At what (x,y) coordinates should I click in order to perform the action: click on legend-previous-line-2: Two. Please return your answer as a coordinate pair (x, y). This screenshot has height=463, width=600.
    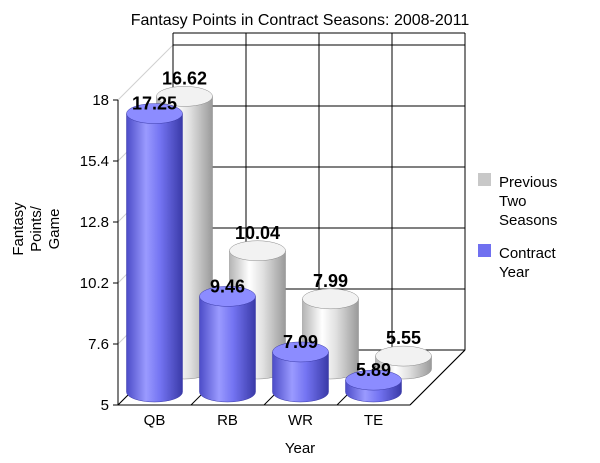
    Looking at the image, I should click on (513, 201).